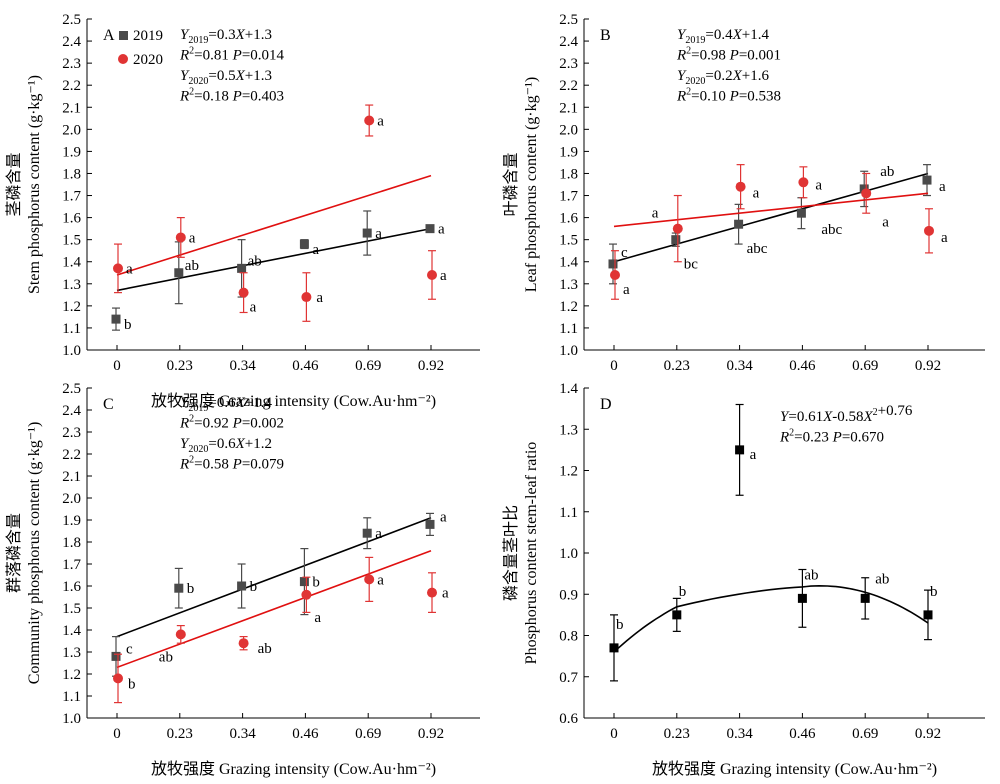 The width and height of the screenshot is (1000, 784). Describe the element at coordinates (760, 97) in the screenshot. I see `eq-pval: =0.538` at that location.